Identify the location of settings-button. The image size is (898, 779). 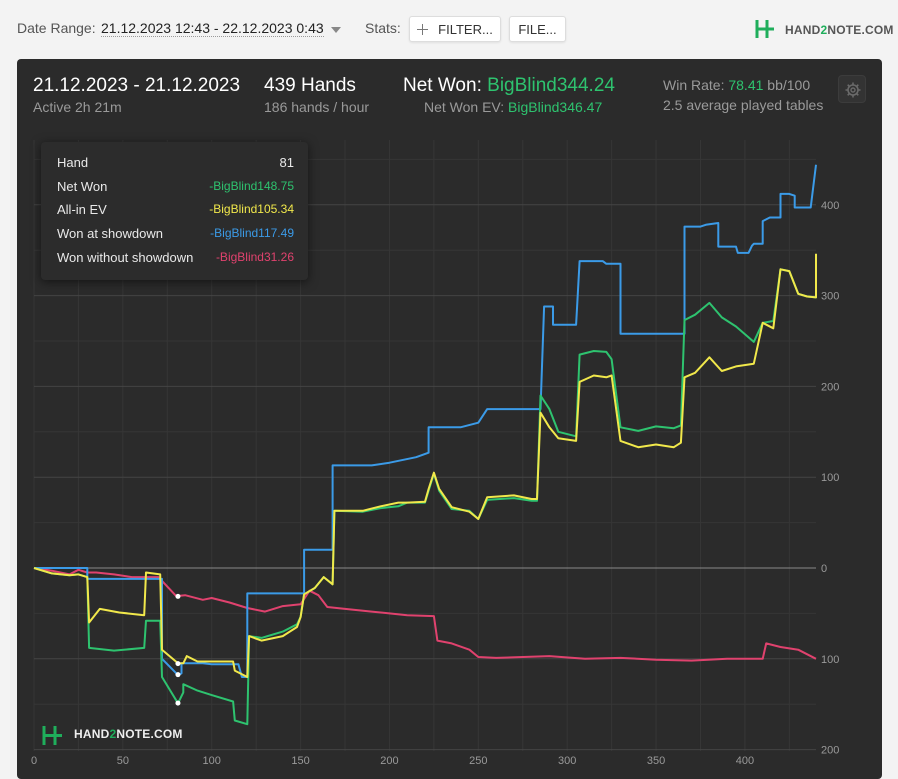
(852, 89).